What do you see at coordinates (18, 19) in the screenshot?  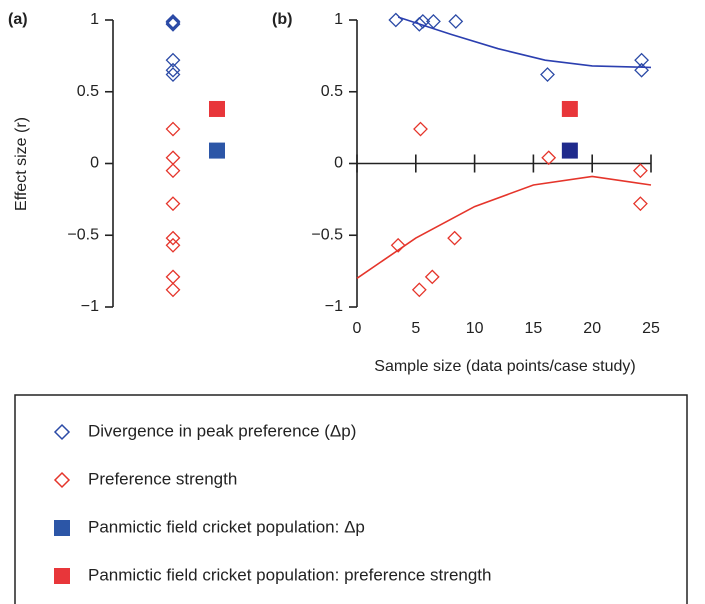 I see `panel-label: (a)` at bounding box center [18, 19].